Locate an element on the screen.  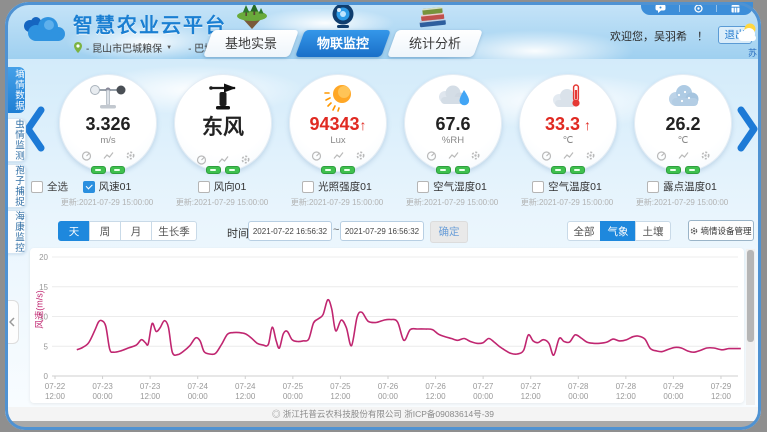
period-month-button: 月 is located at coordinates (136, 231).